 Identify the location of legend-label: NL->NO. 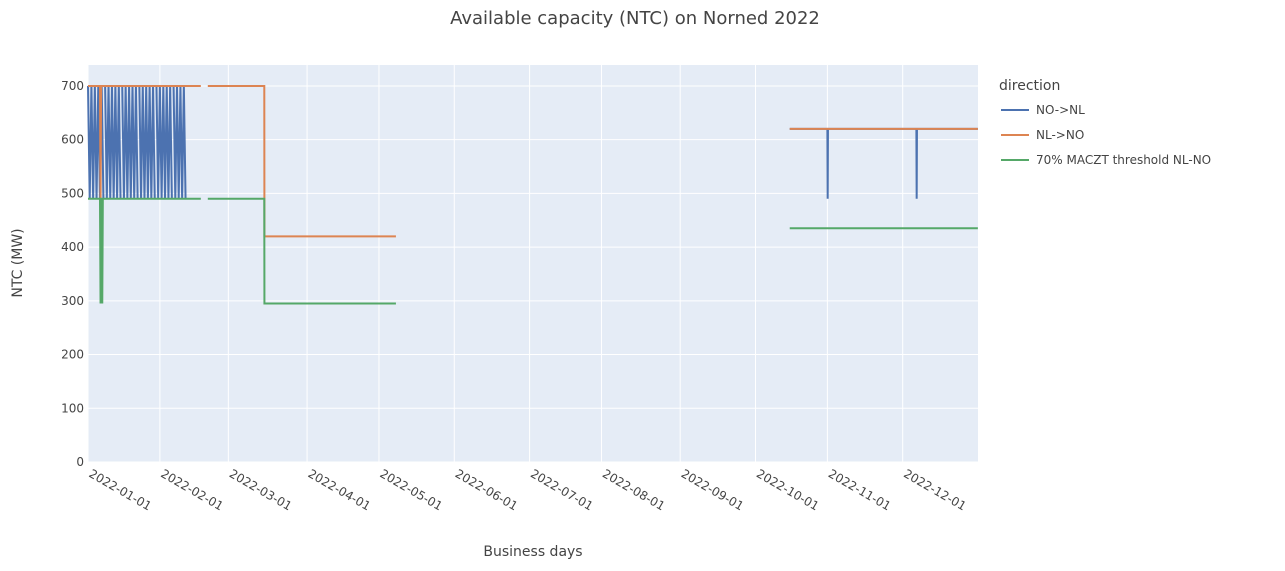
(1060, 135).